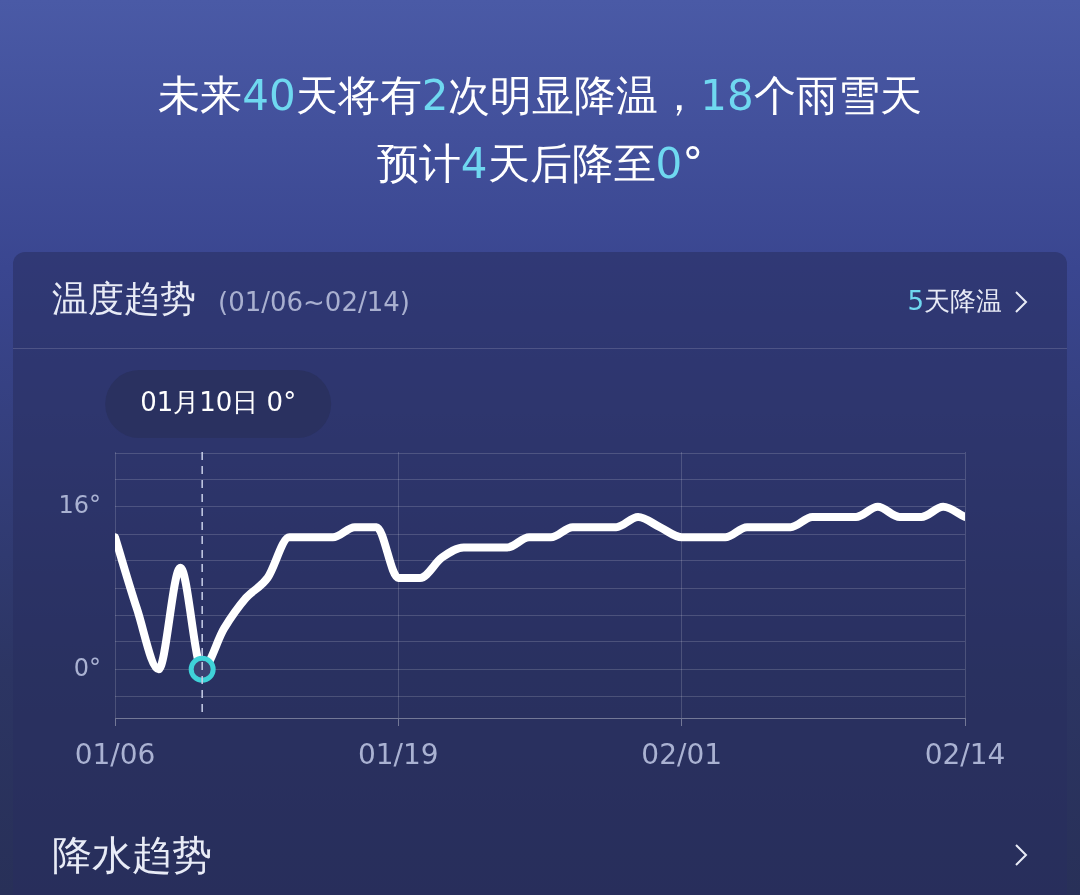 This screenshot has width=1080, height=895. Describe the element at coordinates (540, 163) in the screenshot. I see `text: 预计4天后降至0°` at that location.